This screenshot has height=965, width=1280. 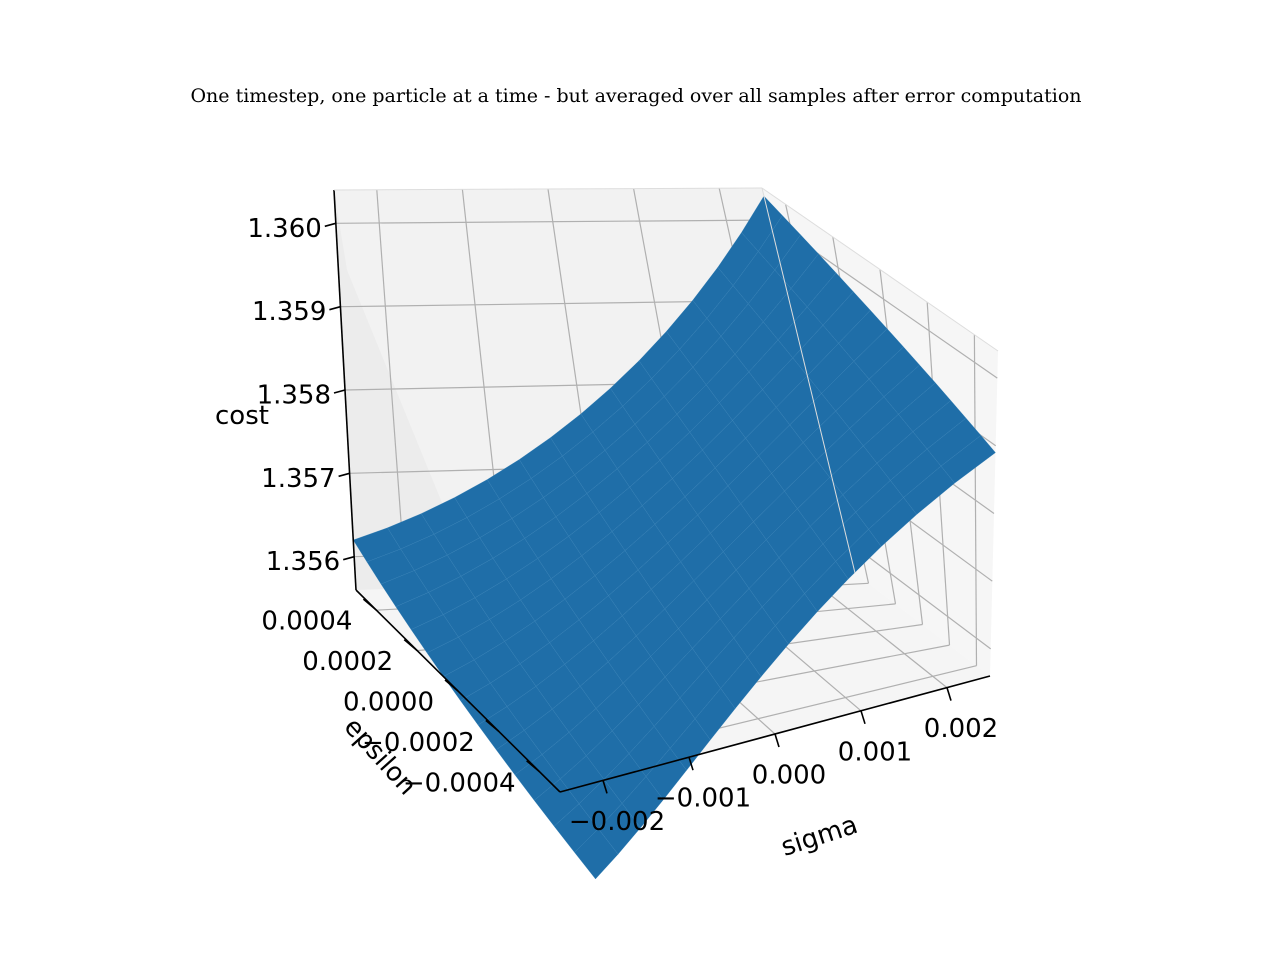 I want to click on x-tick-label-1: −0.001, so click(x=703, y=799).